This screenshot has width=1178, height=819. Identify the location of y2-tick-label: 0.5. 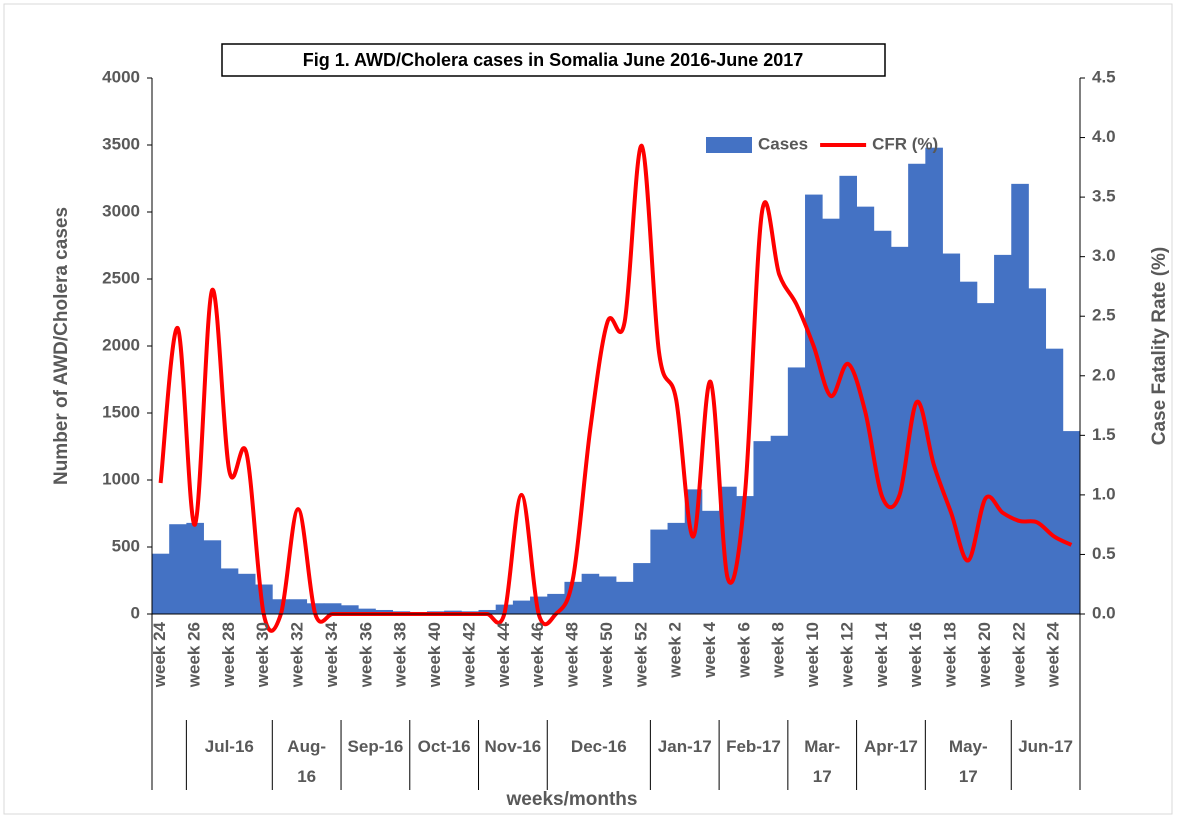
(1104, 553).